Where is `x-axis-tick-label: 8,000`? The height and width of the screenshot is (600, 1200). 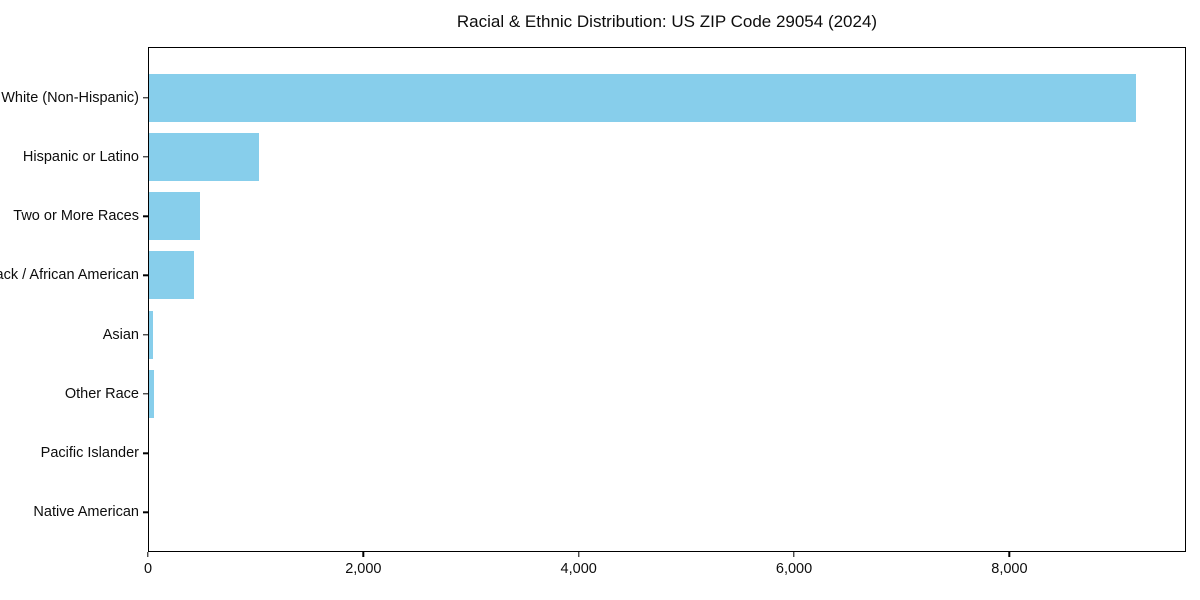
x-axis-tick-label: 8,000 is located at coordinates (1009, 569).